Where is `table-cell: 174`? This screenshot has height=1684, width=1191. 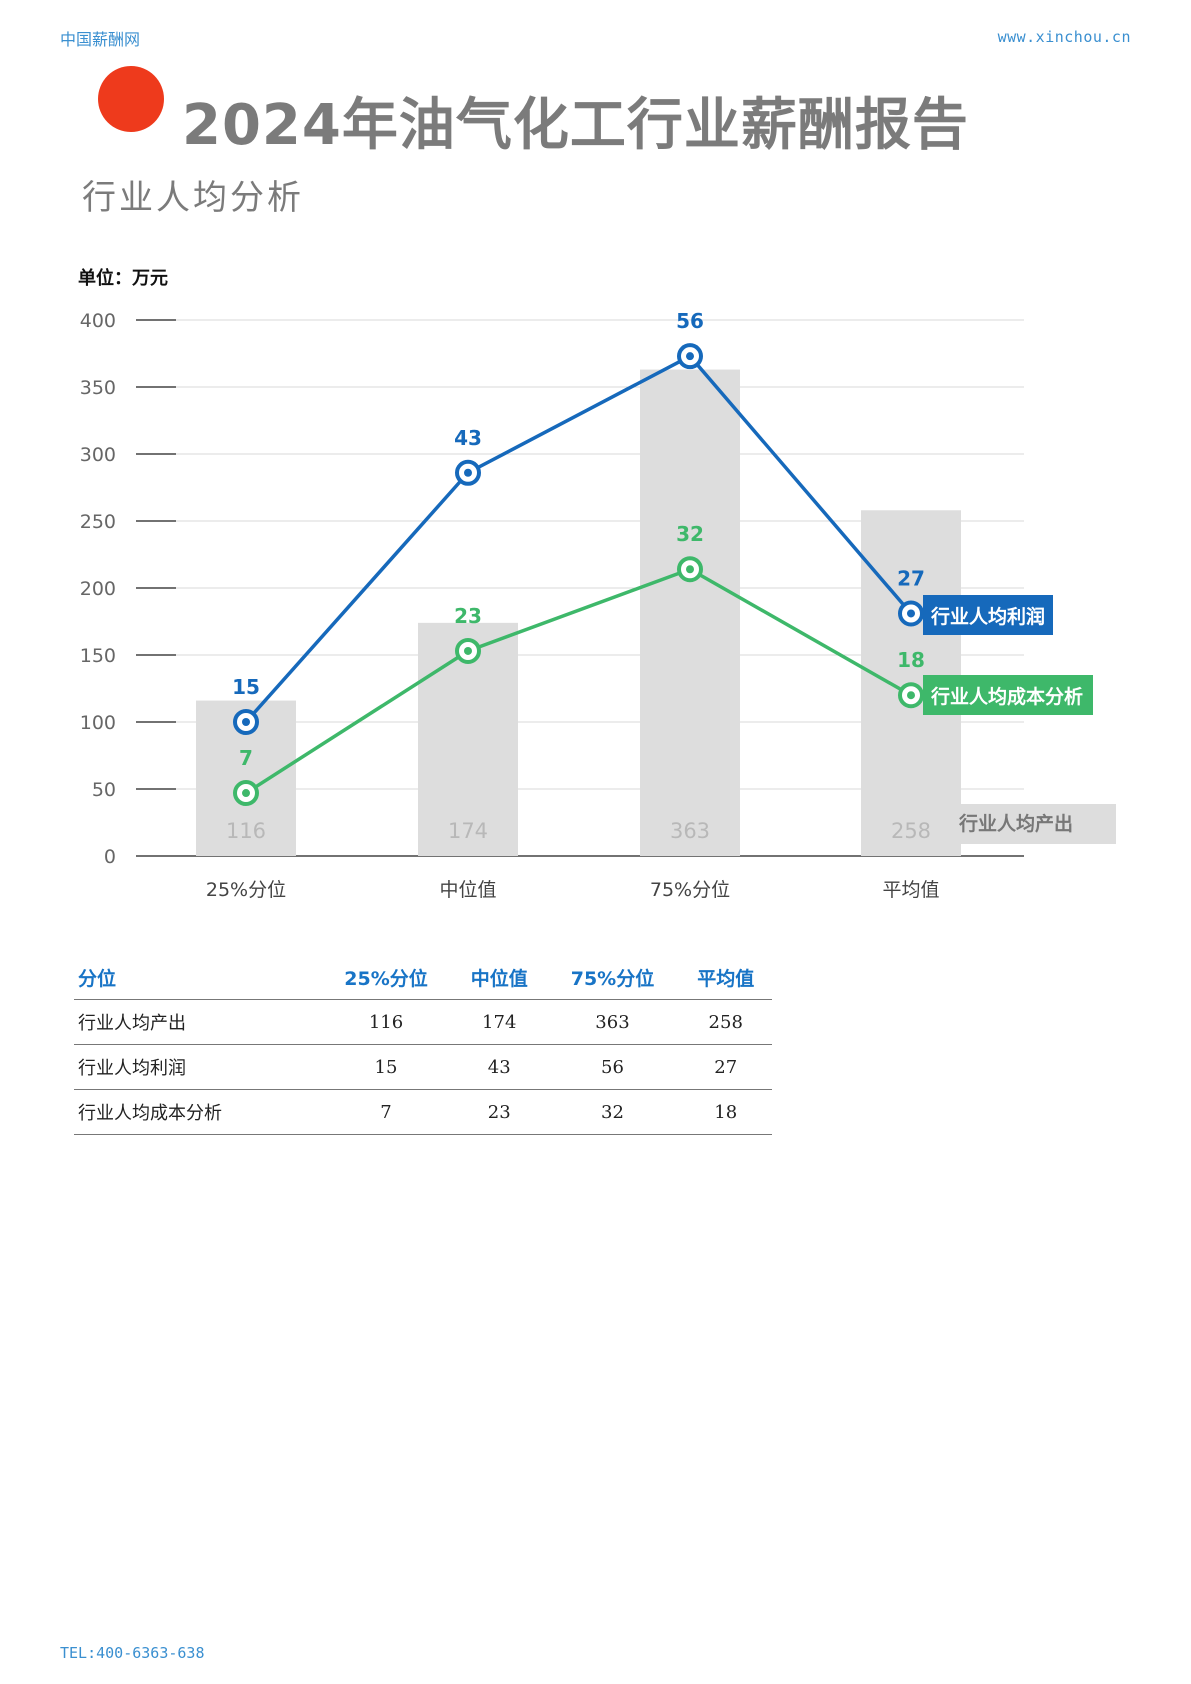 table-cell: 174 is located at coordinates (499, 1022).